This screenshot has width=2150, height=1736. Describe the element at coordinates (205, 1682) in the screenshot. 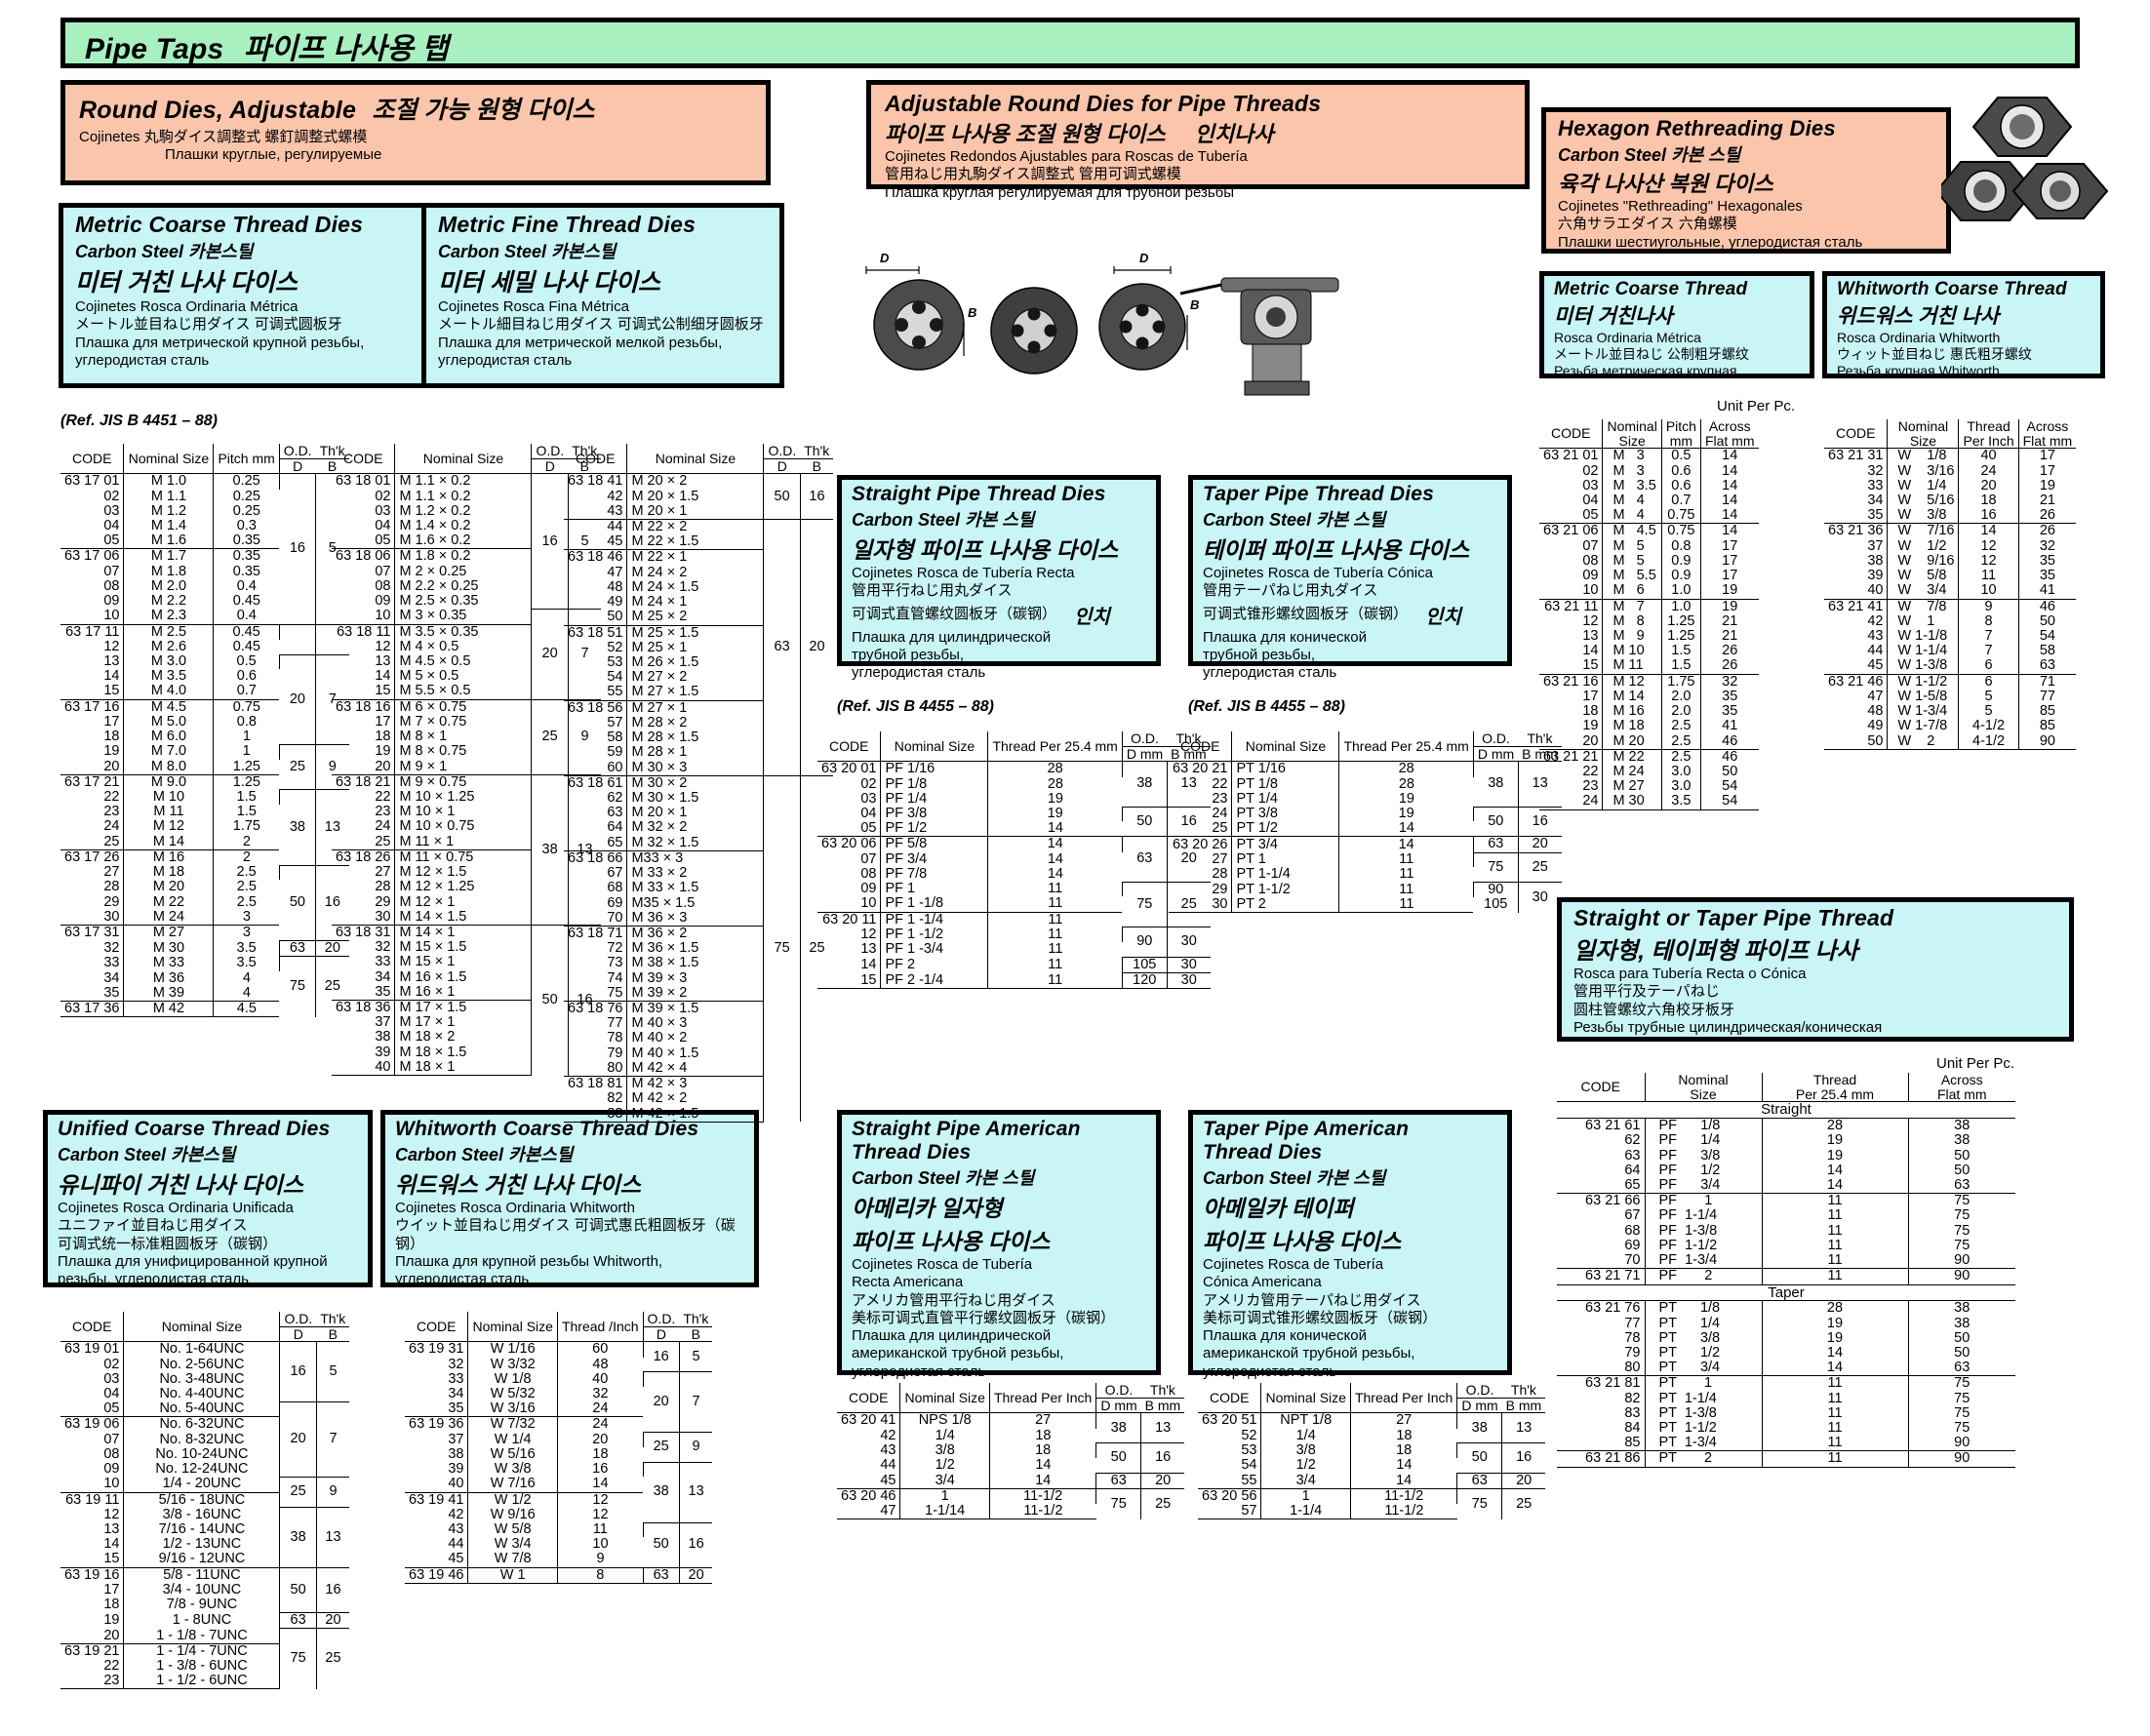

I see `table-row: 23 1 - 1/2 - 6UNC` at that location.